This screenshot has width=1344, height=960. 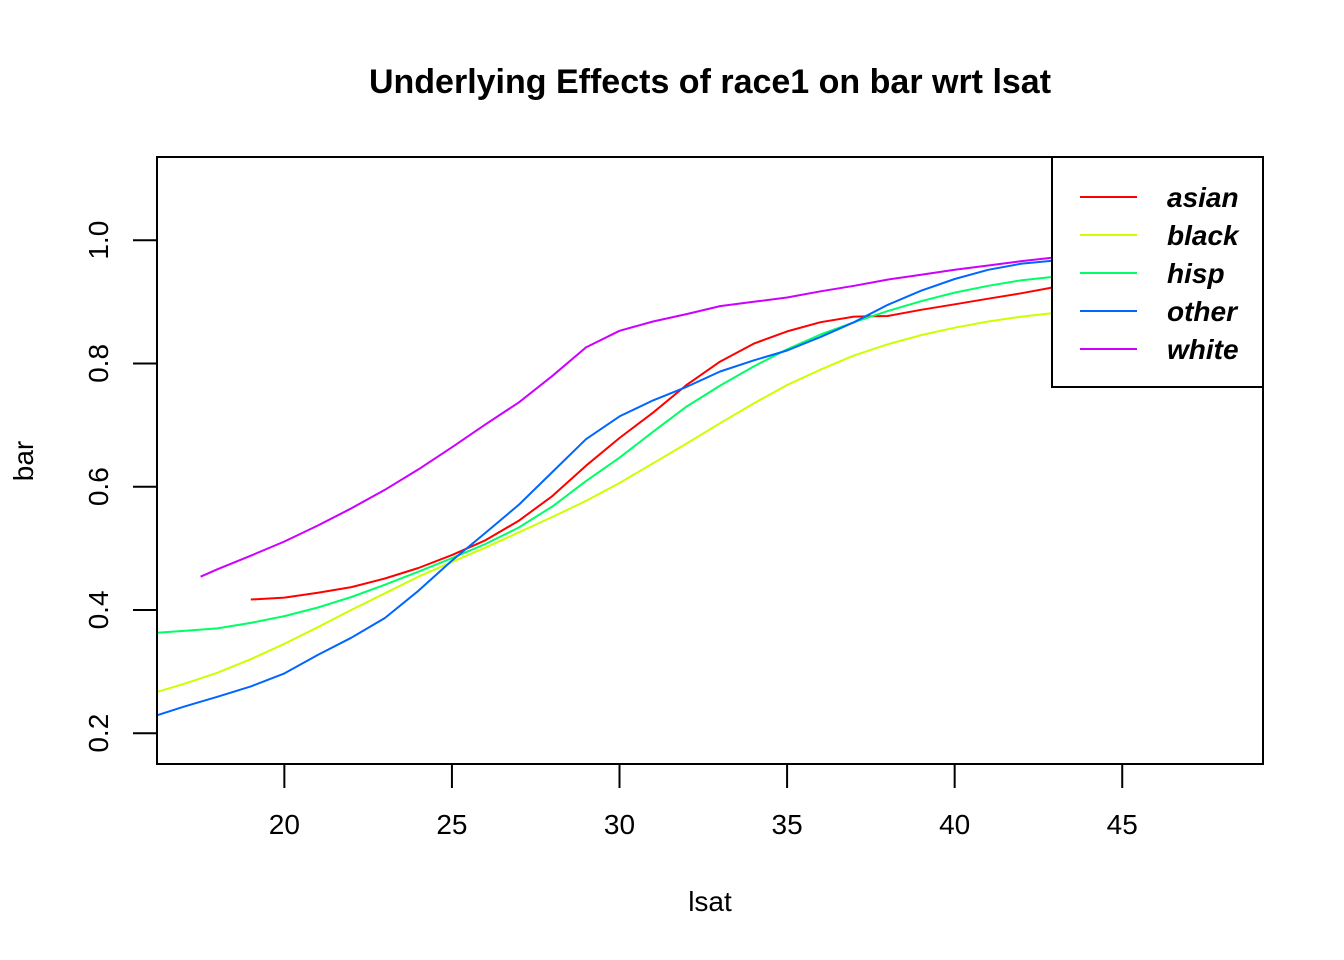 I want to click on x-tick-label: 30, so click(x=619, y=824).